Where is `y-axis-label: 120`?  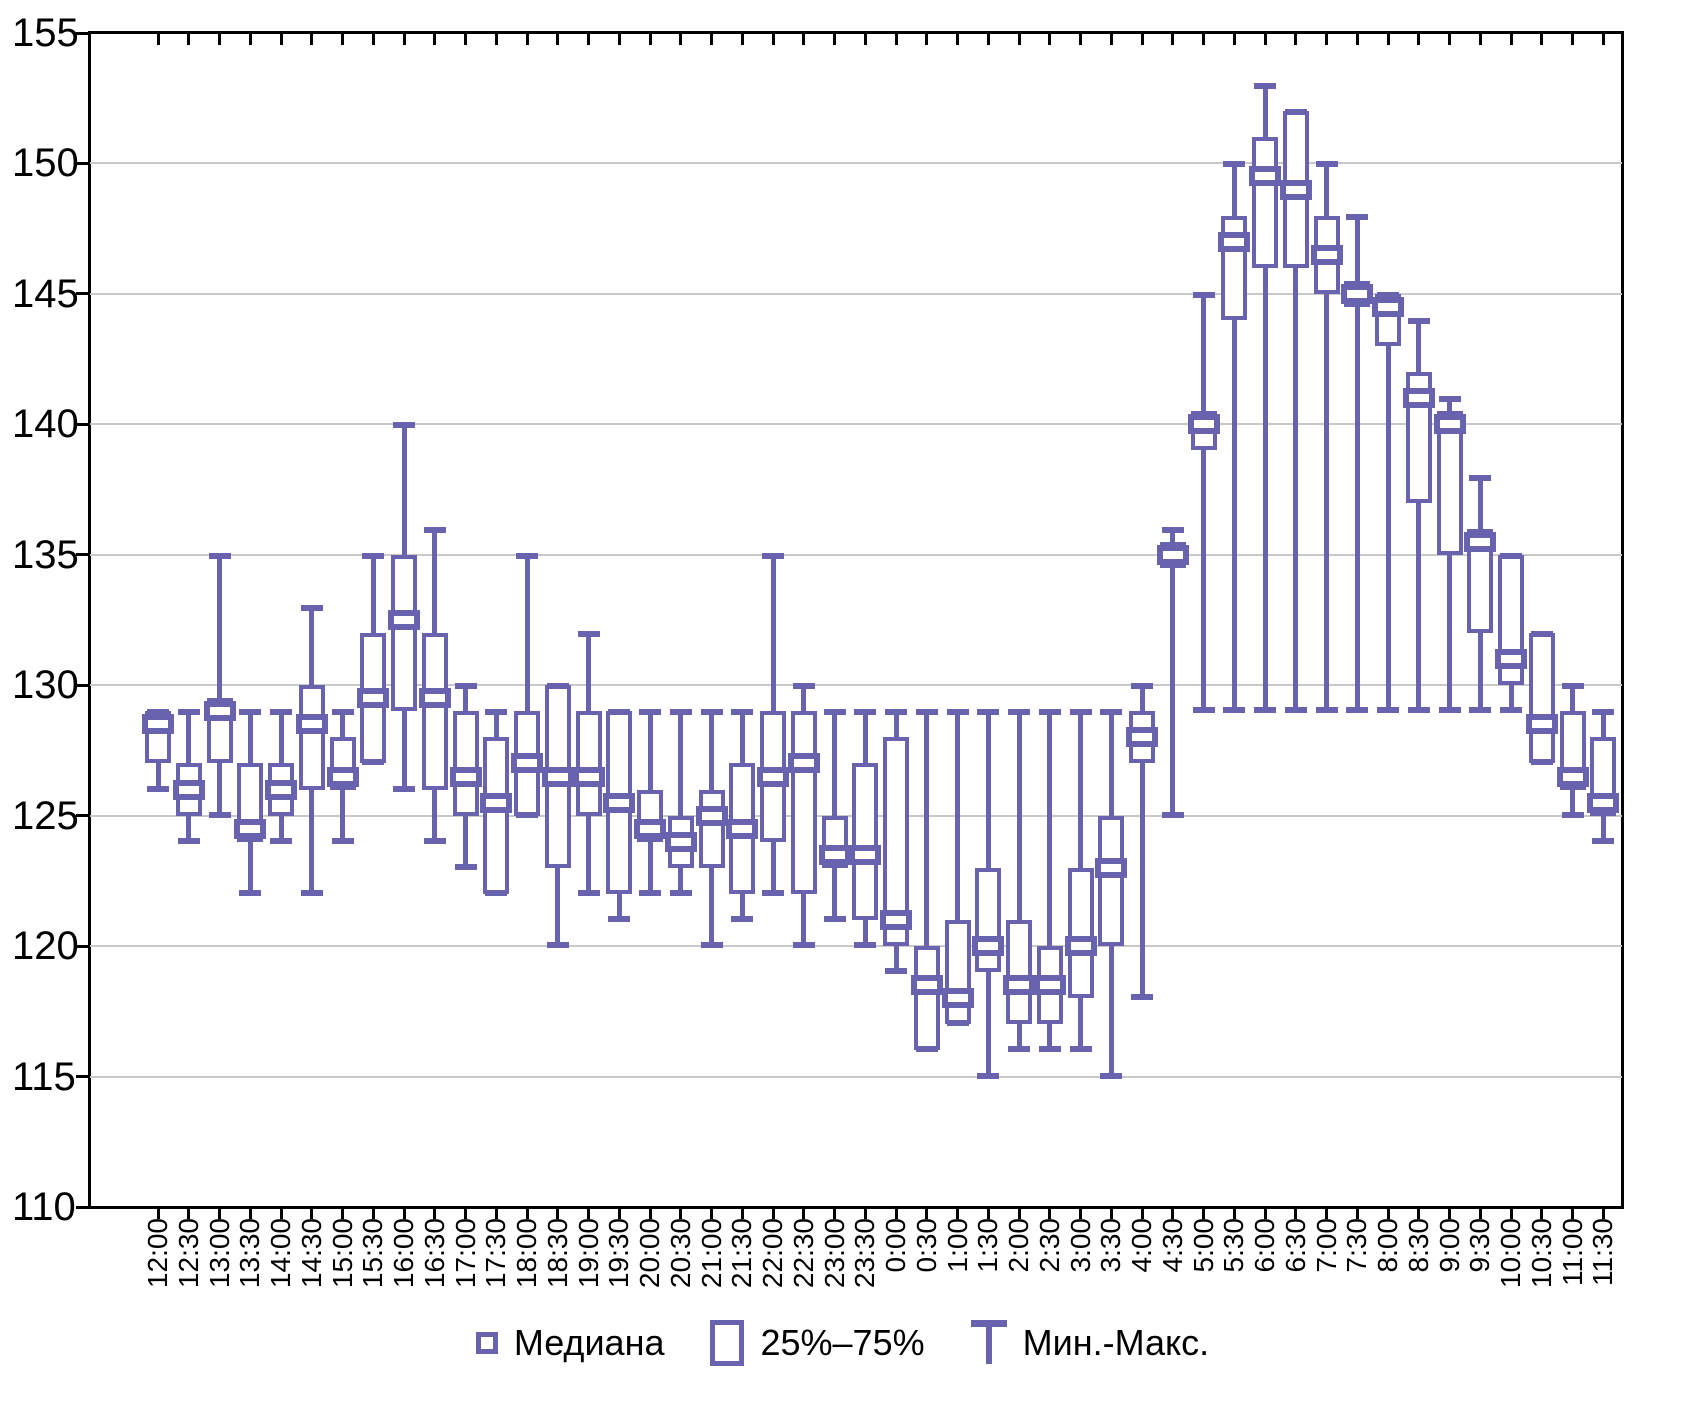 y-axis-label: 120 is located at coordinates (45, 946).